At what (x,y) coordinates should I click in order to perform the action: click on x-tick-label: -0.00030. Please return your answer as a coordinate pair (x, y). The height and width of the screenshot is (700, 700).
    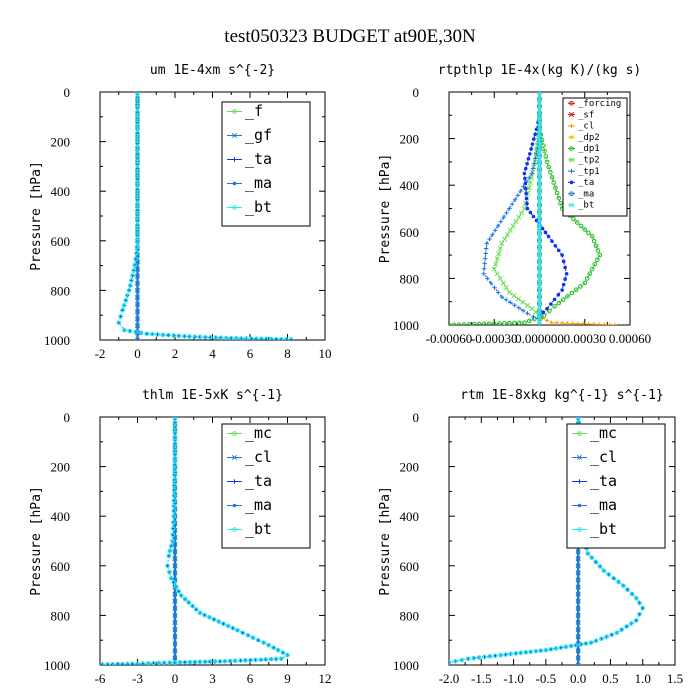
    Looking at the image, I should click on (494, 338).